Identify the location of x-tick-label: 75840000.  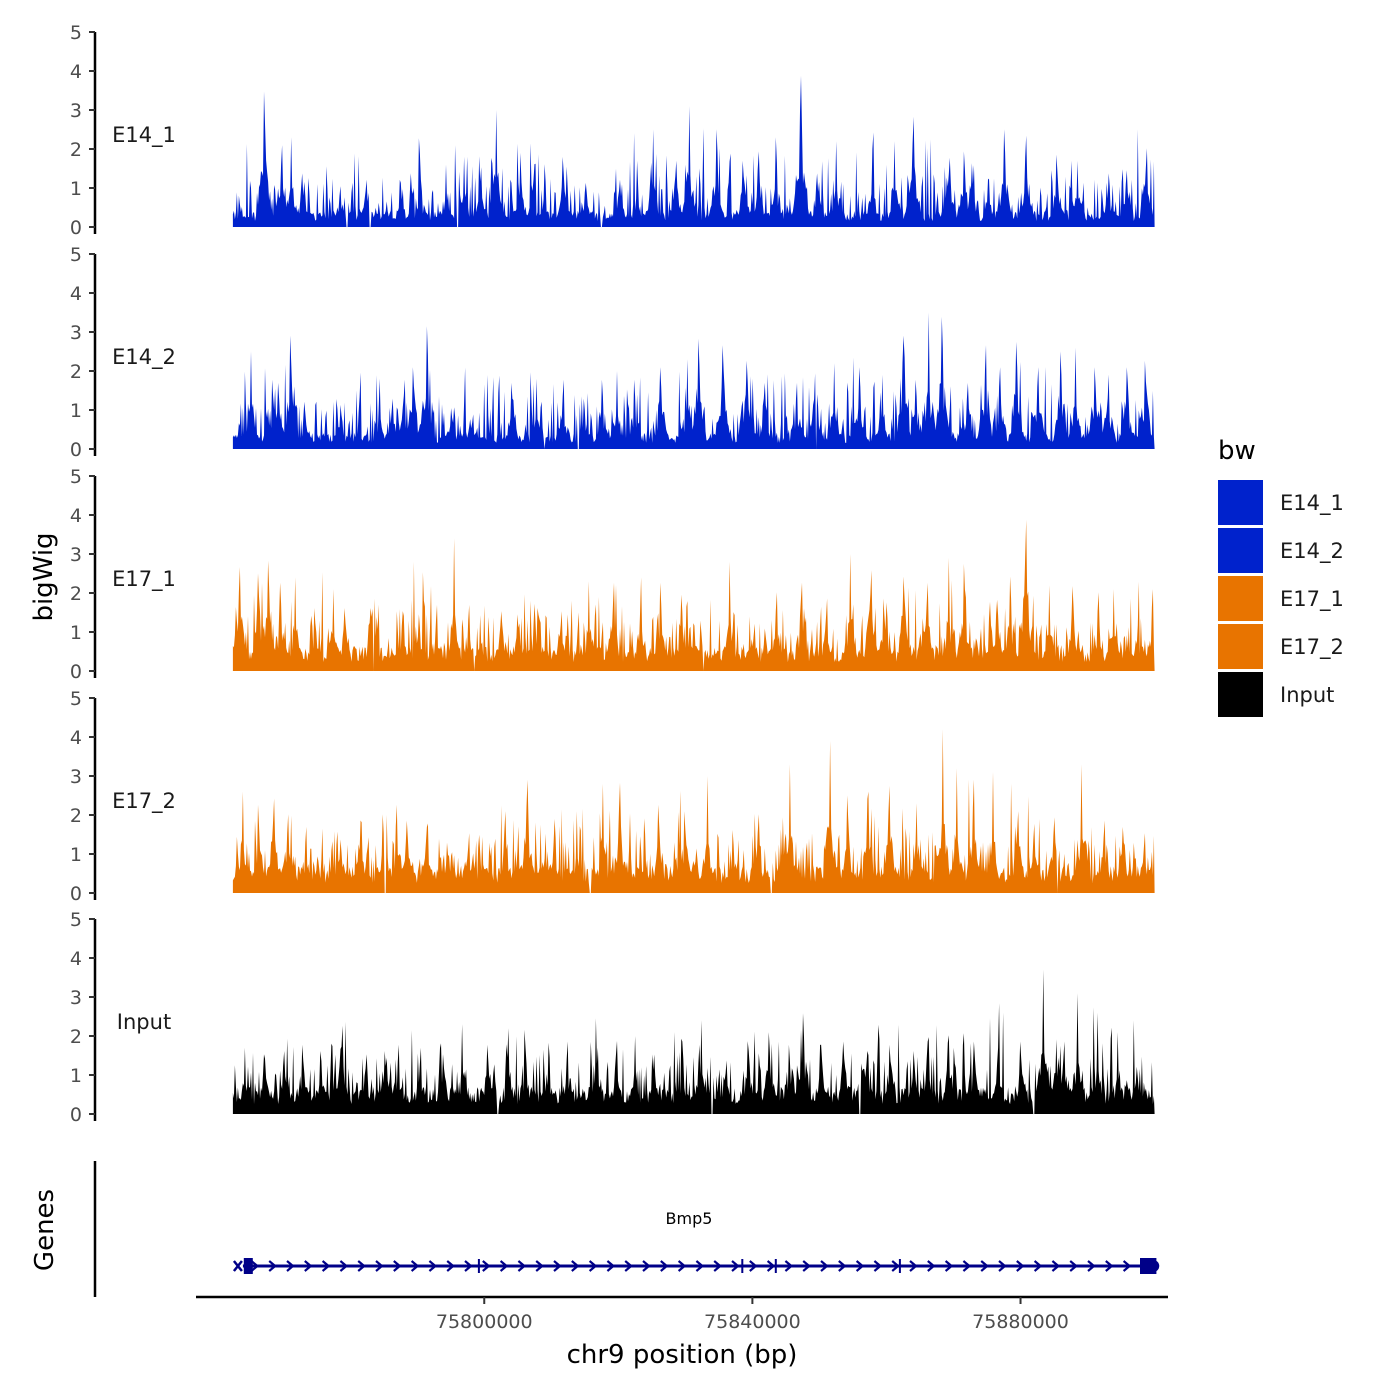
(752, 1322).